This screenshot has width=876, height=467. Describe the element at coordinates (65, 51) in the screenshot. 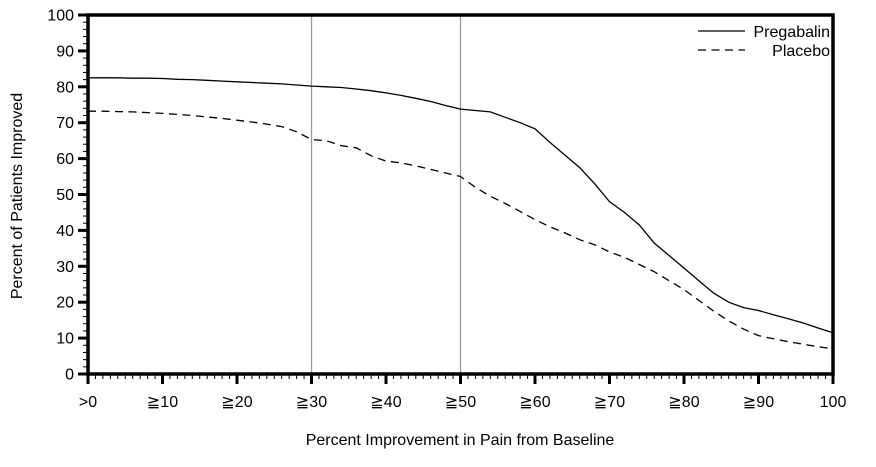

I see `y-tick-label: 90` at that location.